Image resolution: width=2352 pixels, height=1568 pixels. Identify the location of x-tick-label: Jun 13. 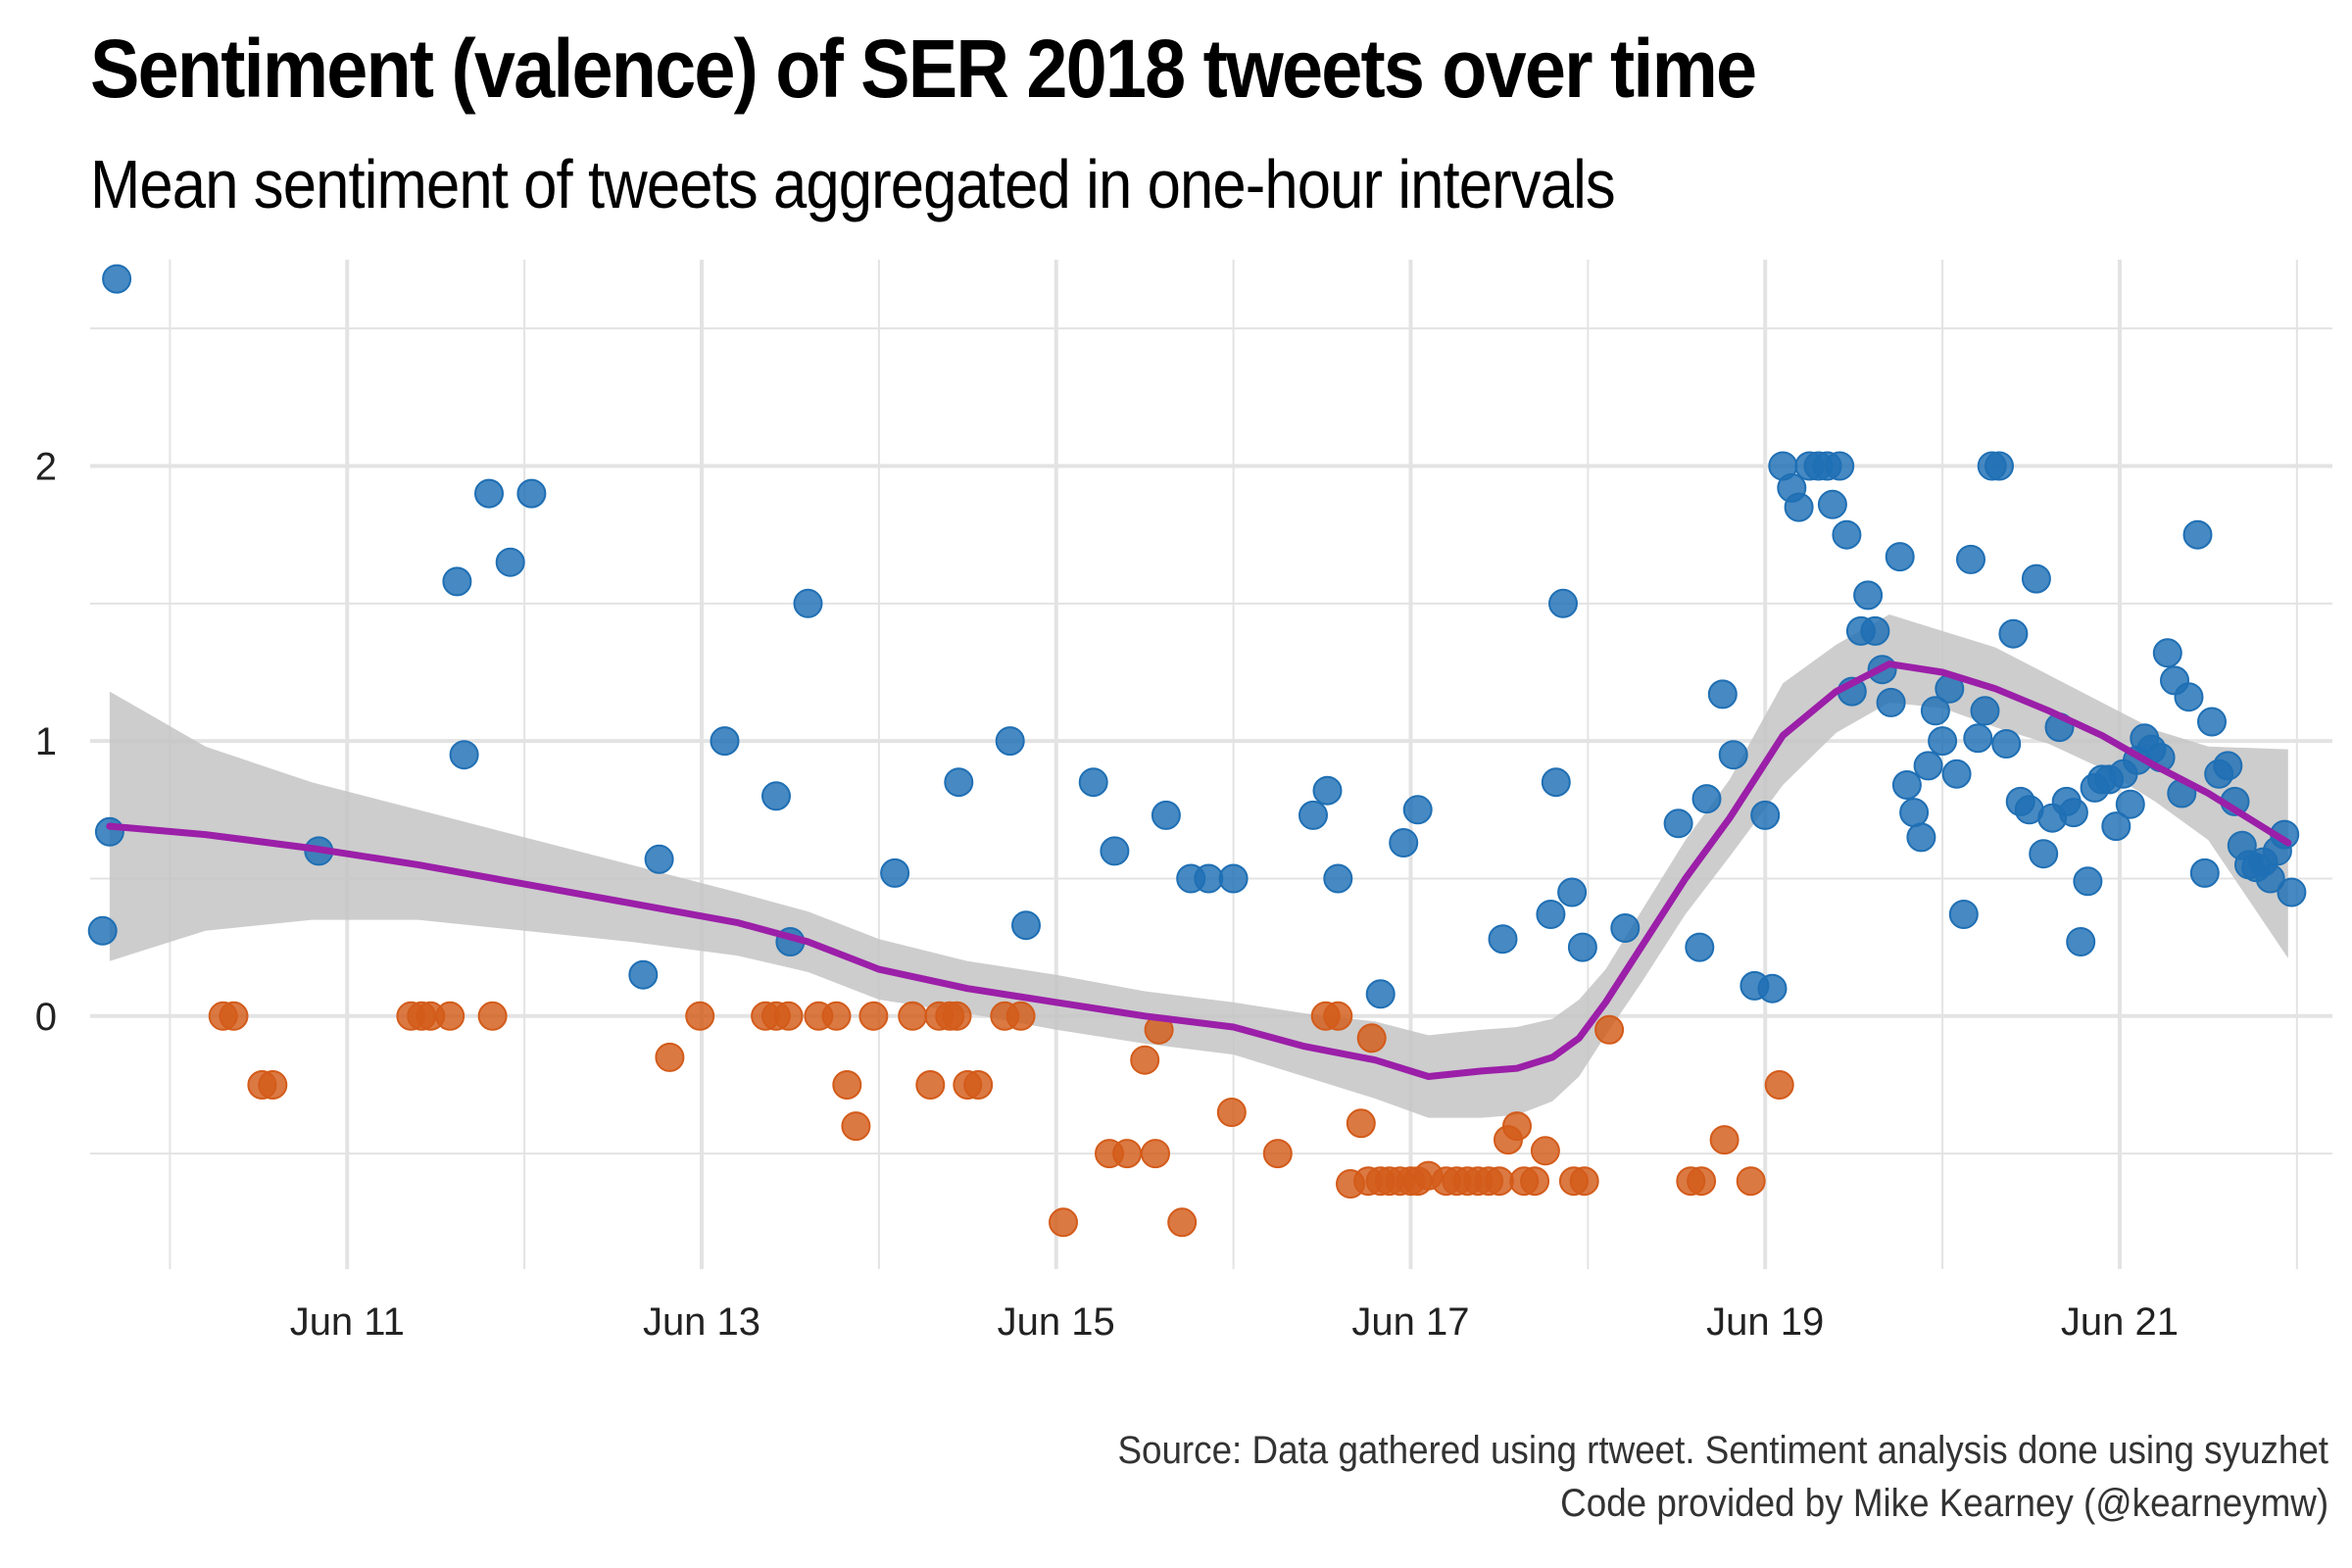
(701, 1322).